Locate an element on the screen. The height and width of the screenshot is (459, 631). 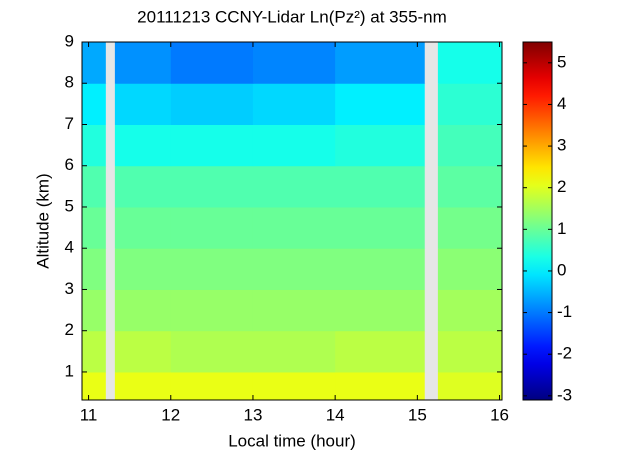
x-tick-label: 16 is located at coordinates (499, 414).